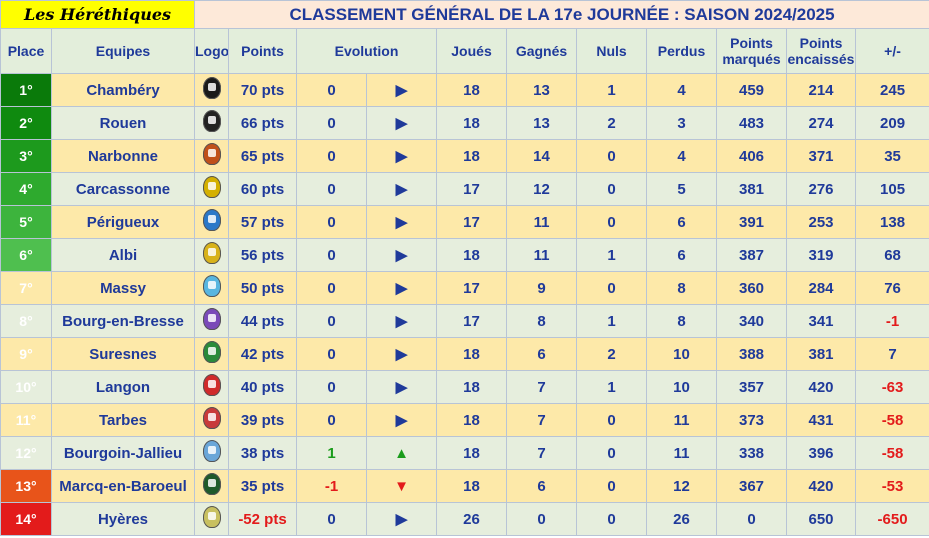  Describe the element at coordinates (821, 453) in the screenshot. I see `cell-pe: 396` at that location.